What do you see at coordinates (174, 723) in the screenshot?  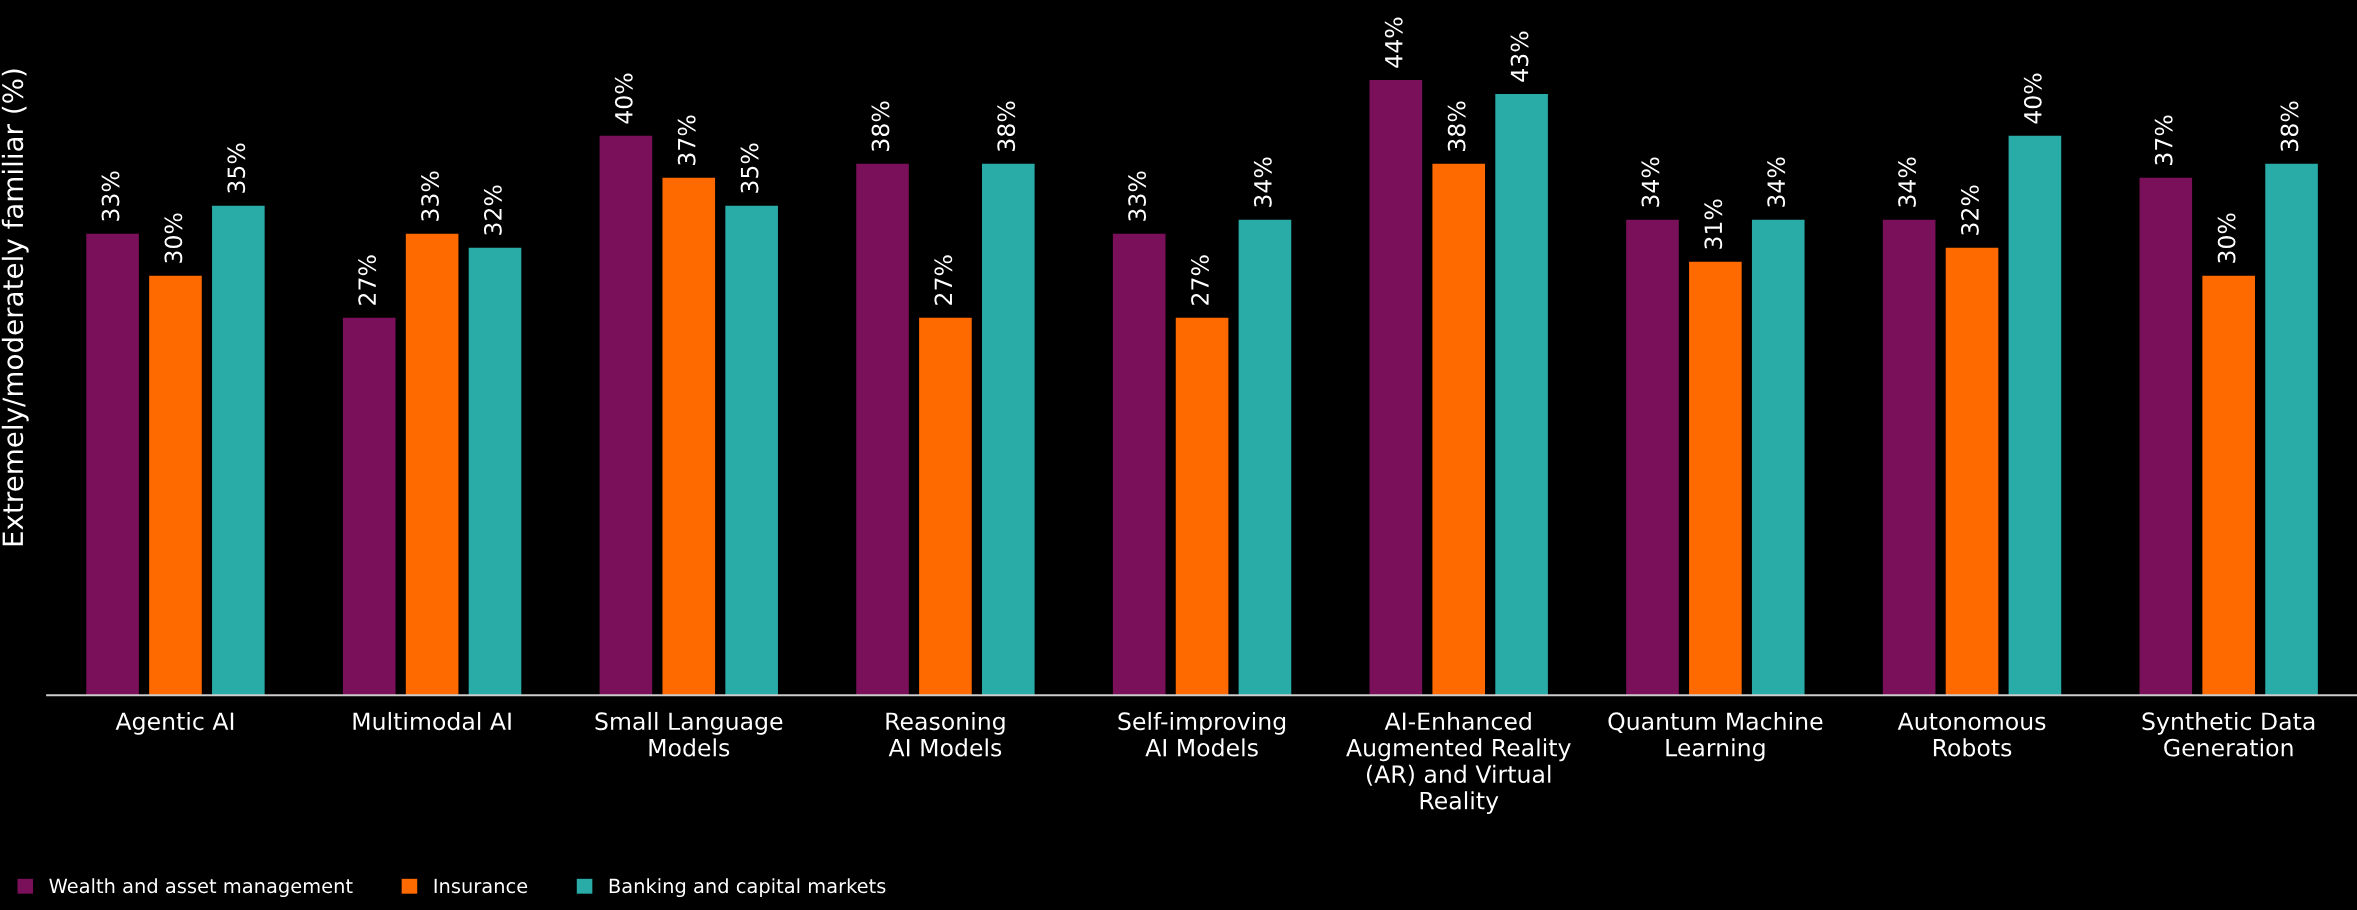 I see `x-tick-label: Agentic AI` at bounding box center [174, 723].